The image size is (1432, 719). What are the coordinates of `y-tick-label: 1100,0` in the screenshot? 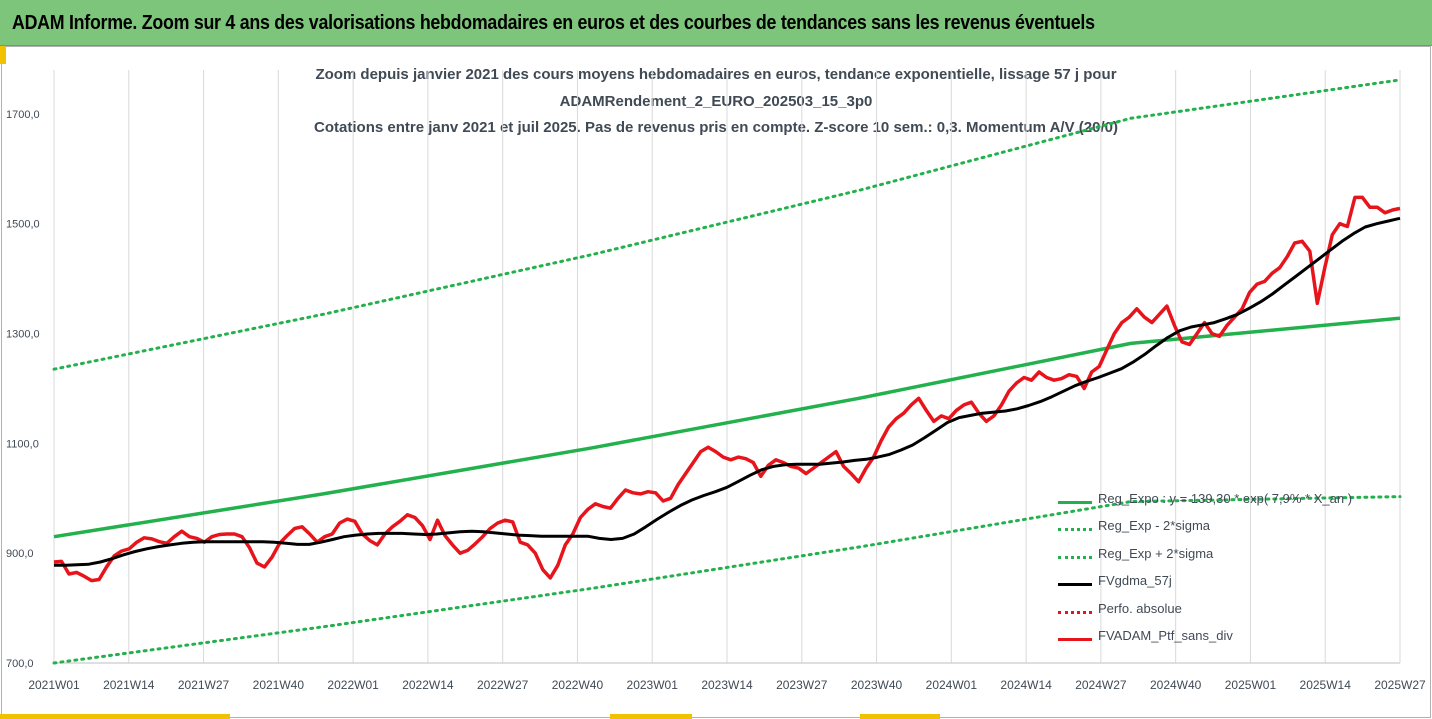 It's located at (22, 444).